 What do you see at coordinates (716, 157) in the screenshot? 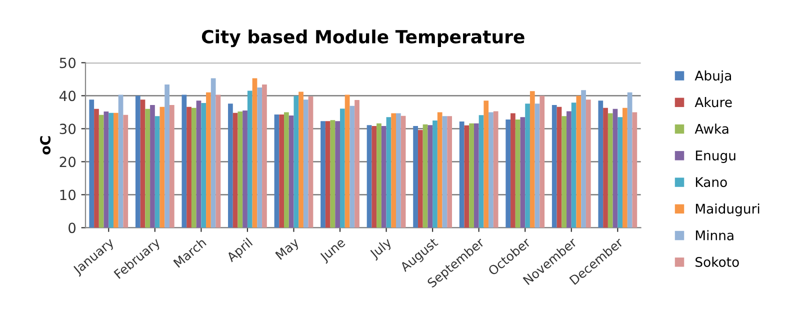
I see `legend-label: Enugu` at bounding box center [716, 157].